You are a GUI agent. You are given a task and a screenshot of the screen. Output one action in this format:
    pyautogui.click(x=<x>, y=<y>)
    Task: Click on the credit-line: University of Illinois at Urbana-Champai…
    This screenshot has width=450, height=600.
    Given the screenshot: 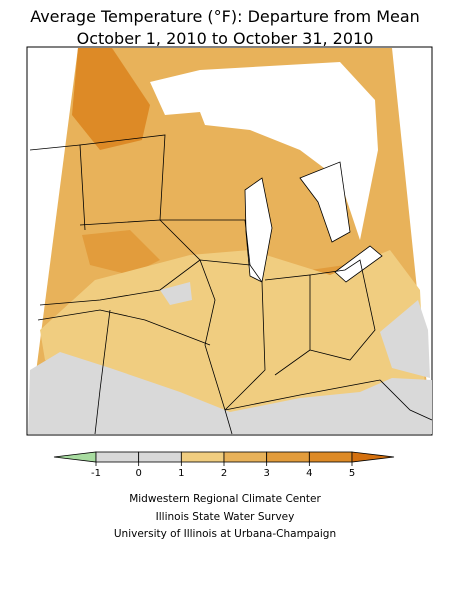 What is the action you would take?
    pyautogui.click(x=225, y=534)
    